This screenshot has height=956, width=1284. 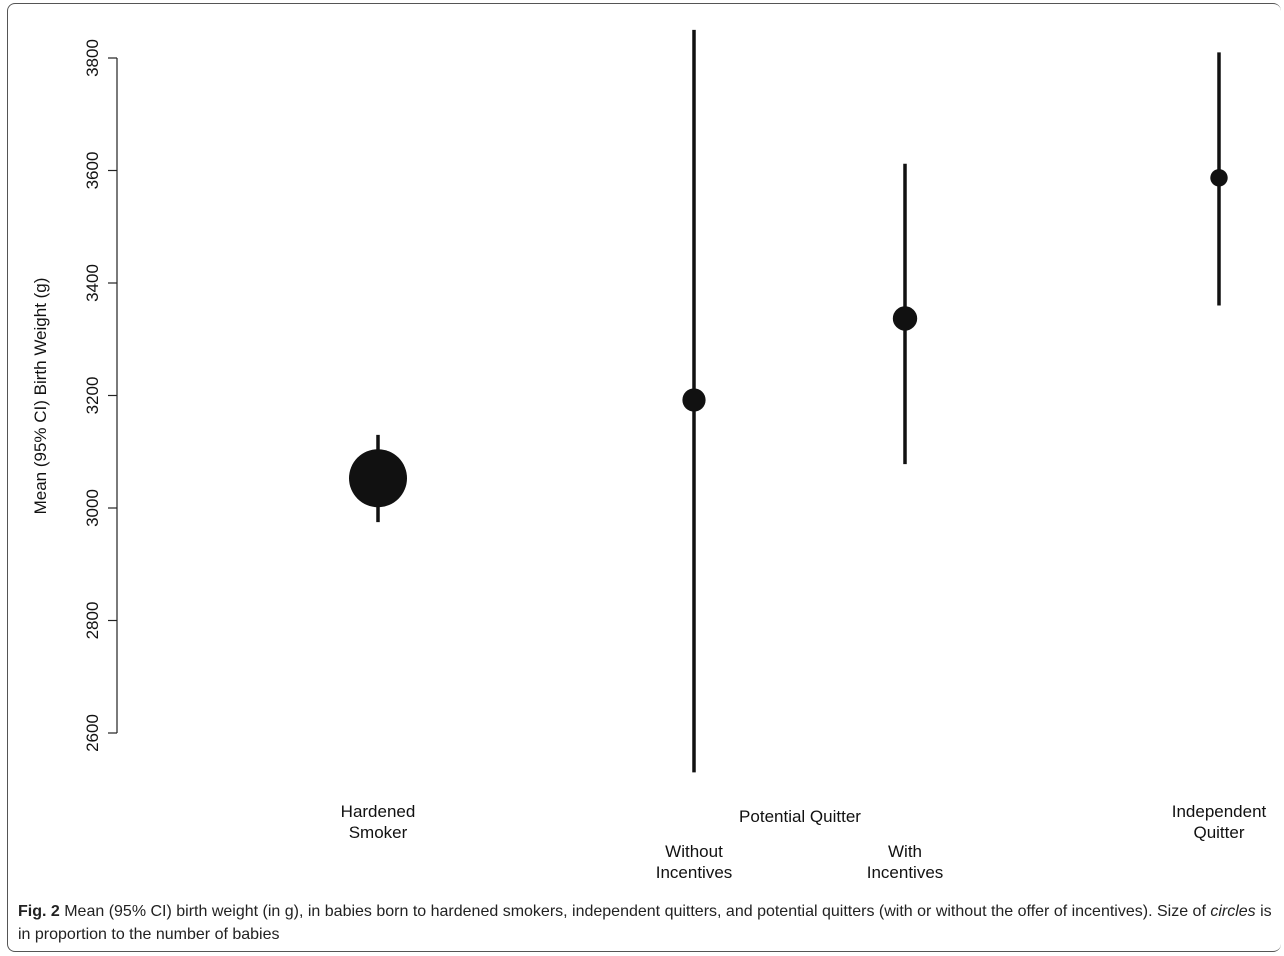 I want to click on category-label-0: Hardened Smoker, so click(x=378, y=822).